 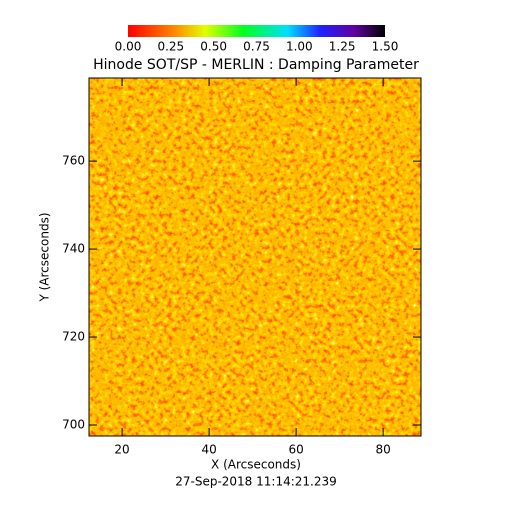 I want to click on colorbar-tick-label: 1.50, so click(x=385, y=47).